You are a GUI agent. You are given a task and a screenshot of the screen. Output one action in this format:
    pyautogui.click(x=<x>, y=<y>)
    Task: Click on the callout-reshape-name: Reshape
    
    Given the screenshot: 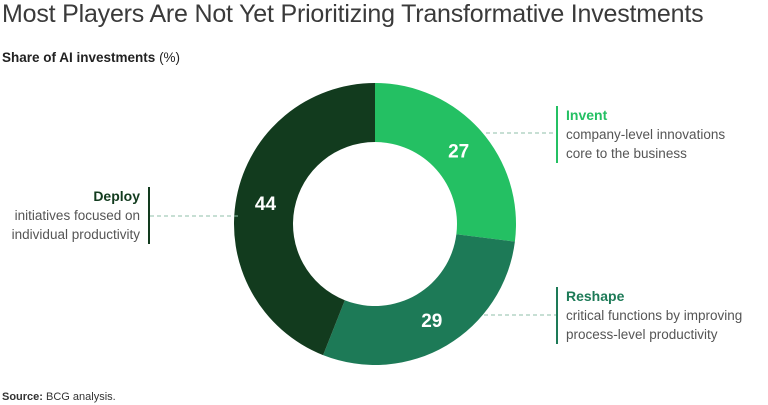 What is the action you would take?
    pyautogui.click(x=595, y=296)
    